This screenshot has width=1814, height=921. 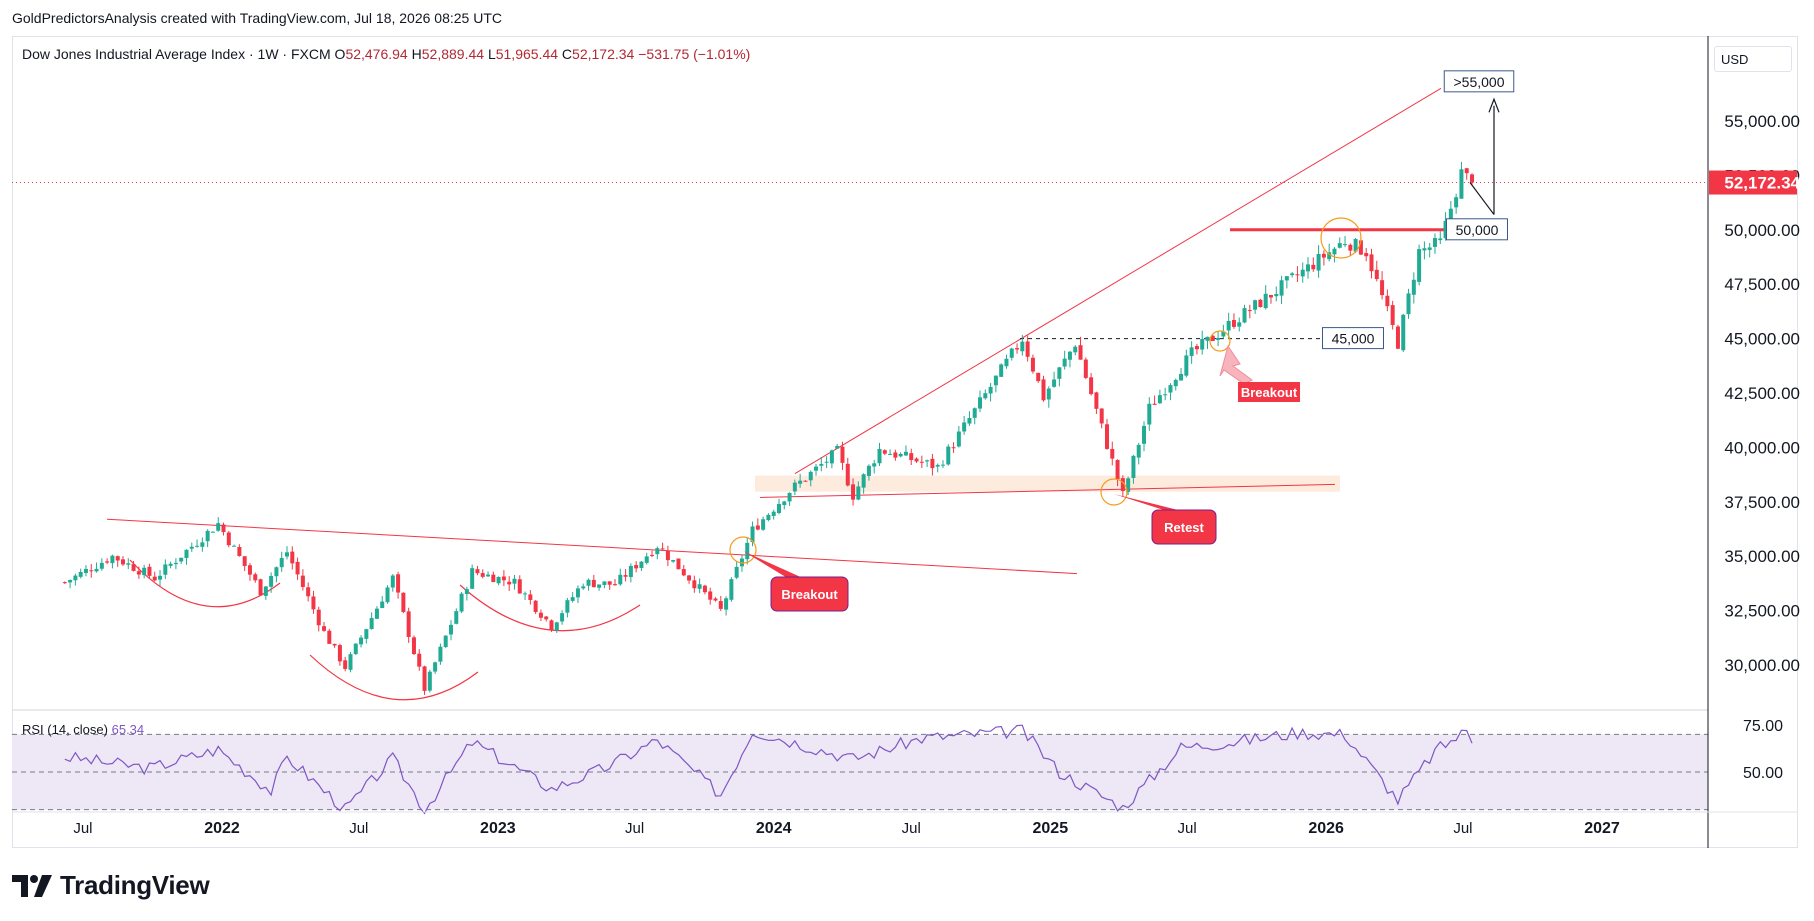 What do you see at coordinates (128, 729) in the screenshot?
I see `rsi-value: 65.34` at bounding box center [128, 729].